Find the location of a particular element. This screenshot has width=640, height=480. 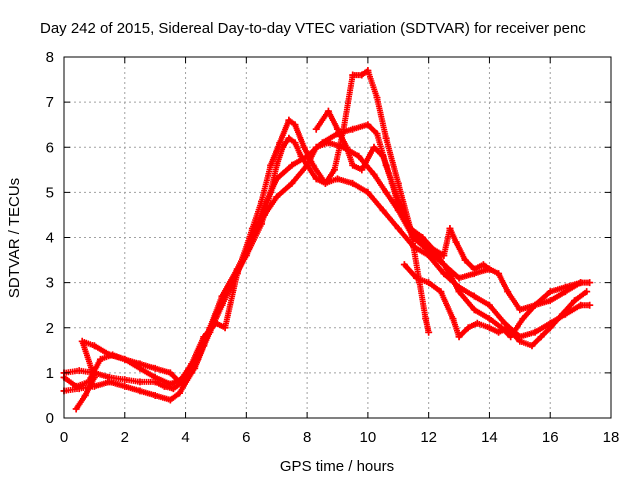

x-tick-label: 12 is located at coordinates (428, 437).